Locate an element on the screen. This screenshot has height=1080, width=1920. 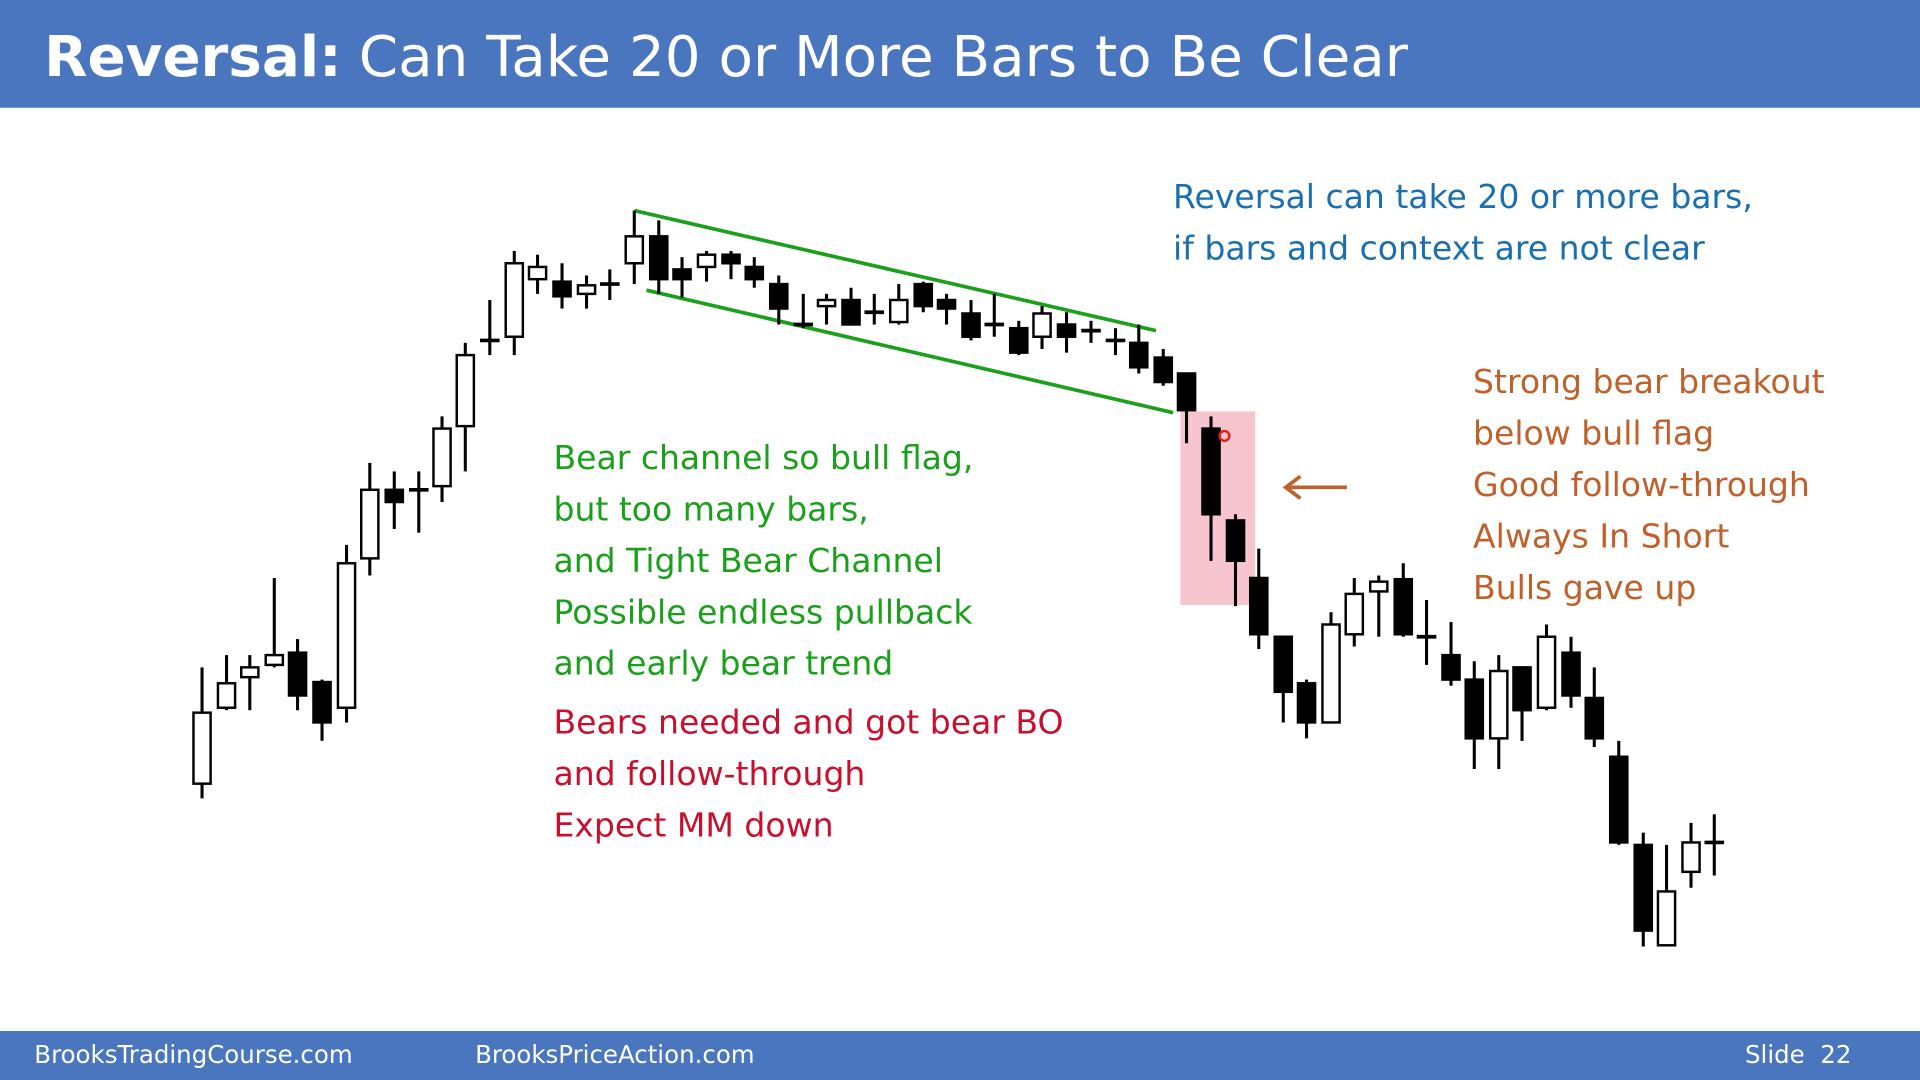
annotation-line: Strong bear breakout is located at coordinates (1649, 381).